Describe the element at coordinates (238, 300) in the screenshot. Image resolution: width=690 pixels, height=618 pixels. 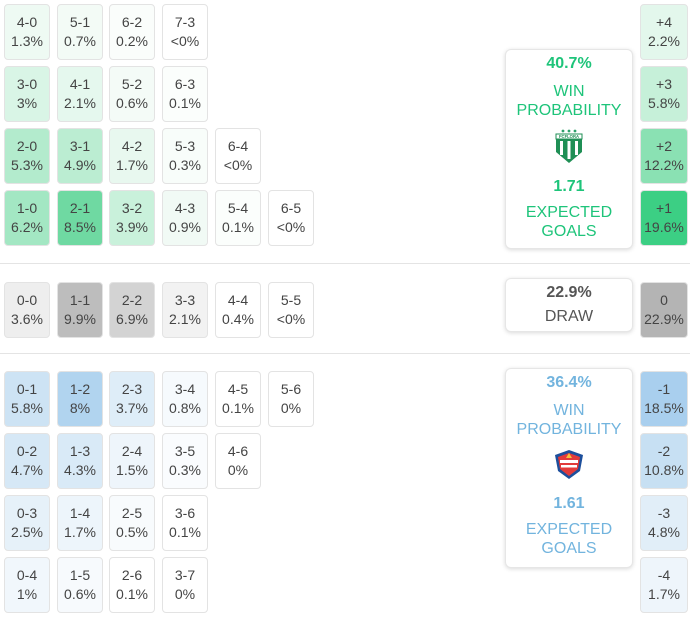
I see `score-label: 4-4` at that location.